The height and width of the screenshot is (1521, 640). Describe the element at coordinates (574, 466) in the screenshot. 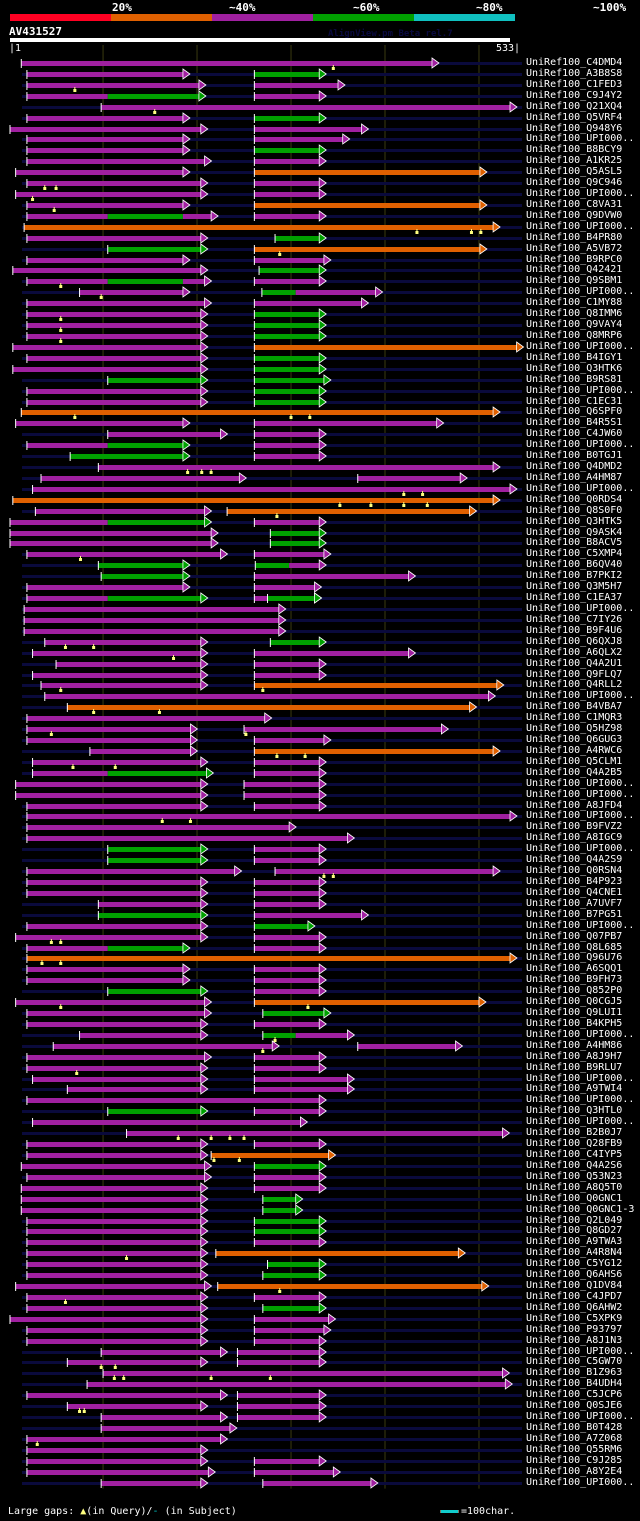

I see `hit-label: UniRef100_Q4DMD2` at that location.